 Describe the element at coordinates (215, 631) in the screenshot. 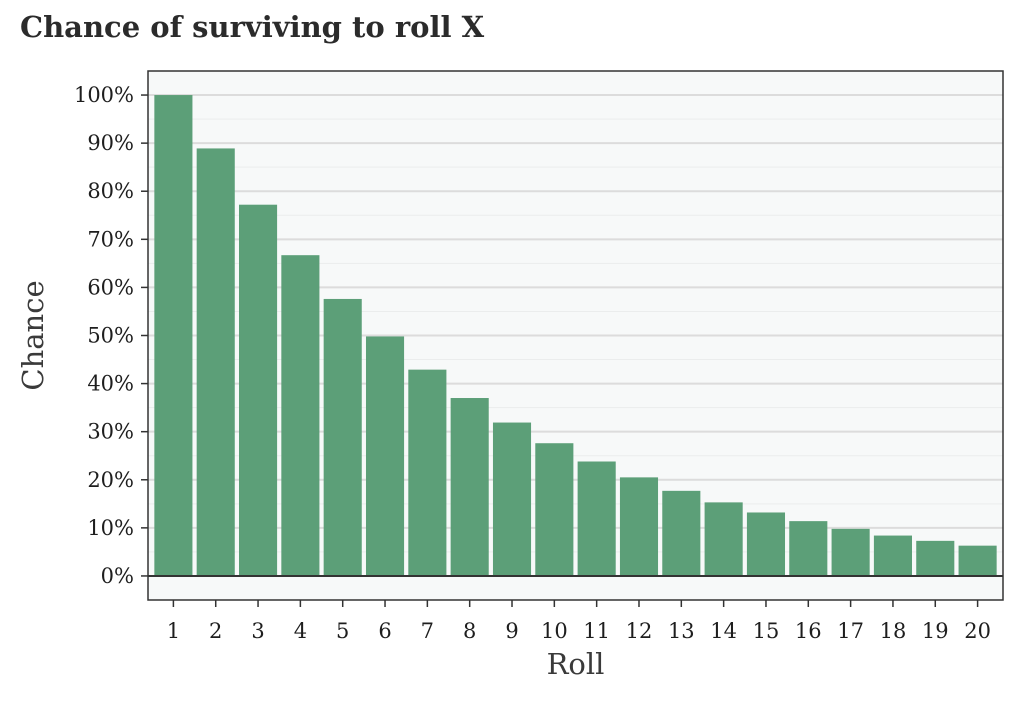

I see `x-tick-label: 2` at that location.